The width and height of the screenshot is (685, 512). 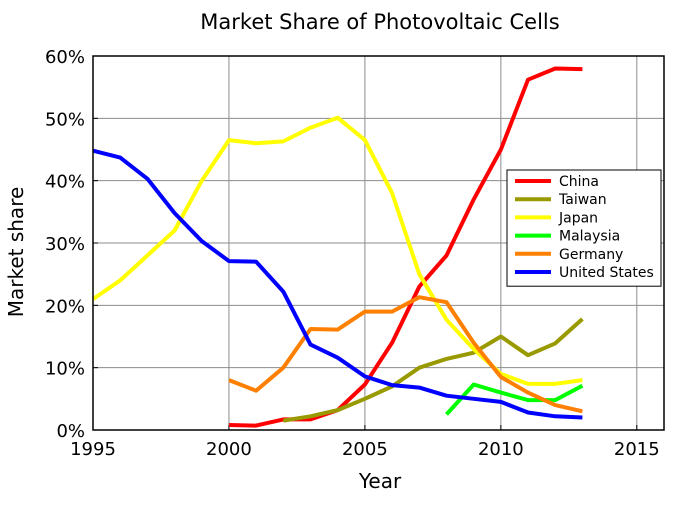 What do you see at coordinates (65, 306) in the screenshot?
I see `y-tick-label: 20%` at bounding box center [65, 306].